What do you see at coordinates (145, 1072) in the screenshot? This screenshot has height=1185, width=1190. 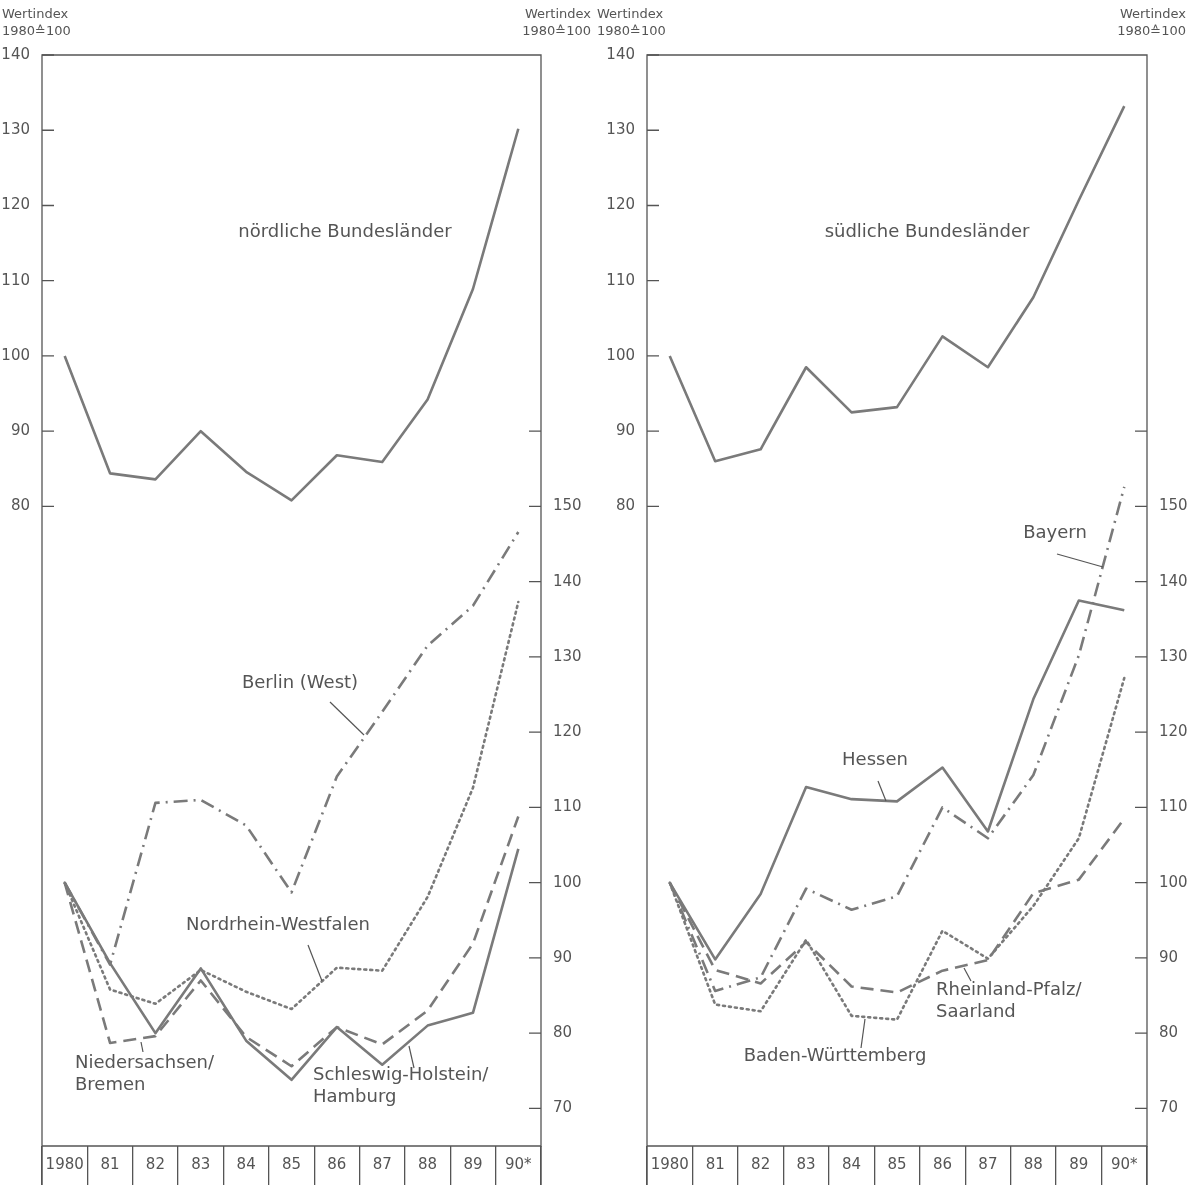 I see `series-label: Niedersachsen/Bremen` at bounding box center [145, 1072].